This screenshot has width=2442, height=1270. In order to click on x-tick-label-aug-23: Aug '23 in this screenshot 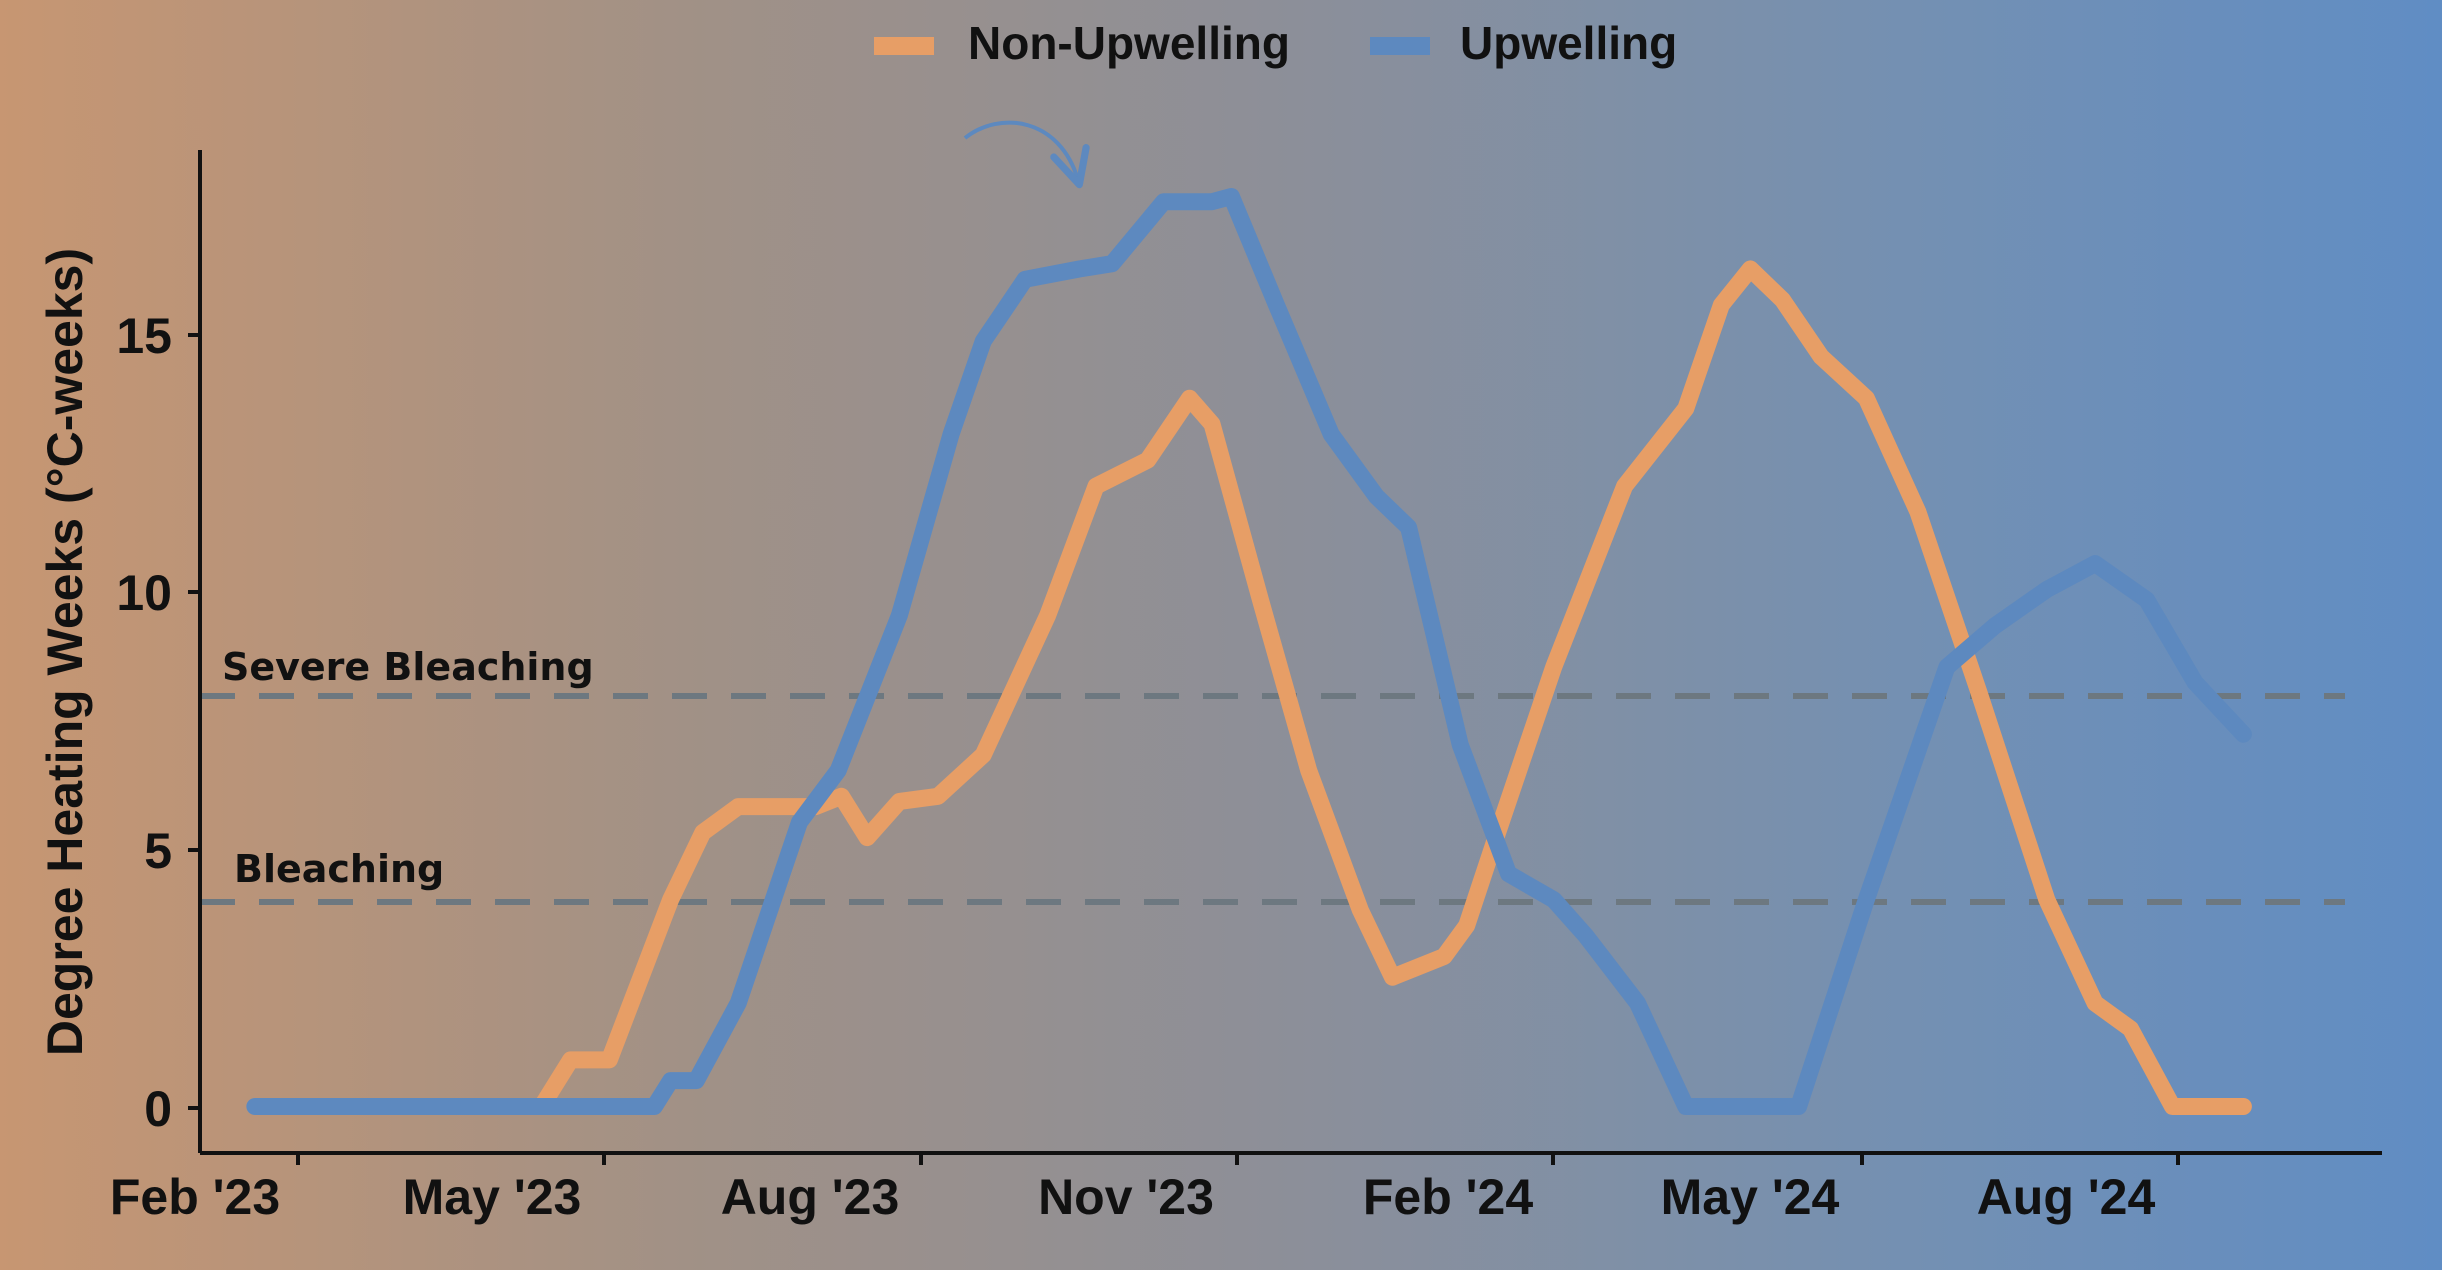, I will do `click(810, 1197)`.